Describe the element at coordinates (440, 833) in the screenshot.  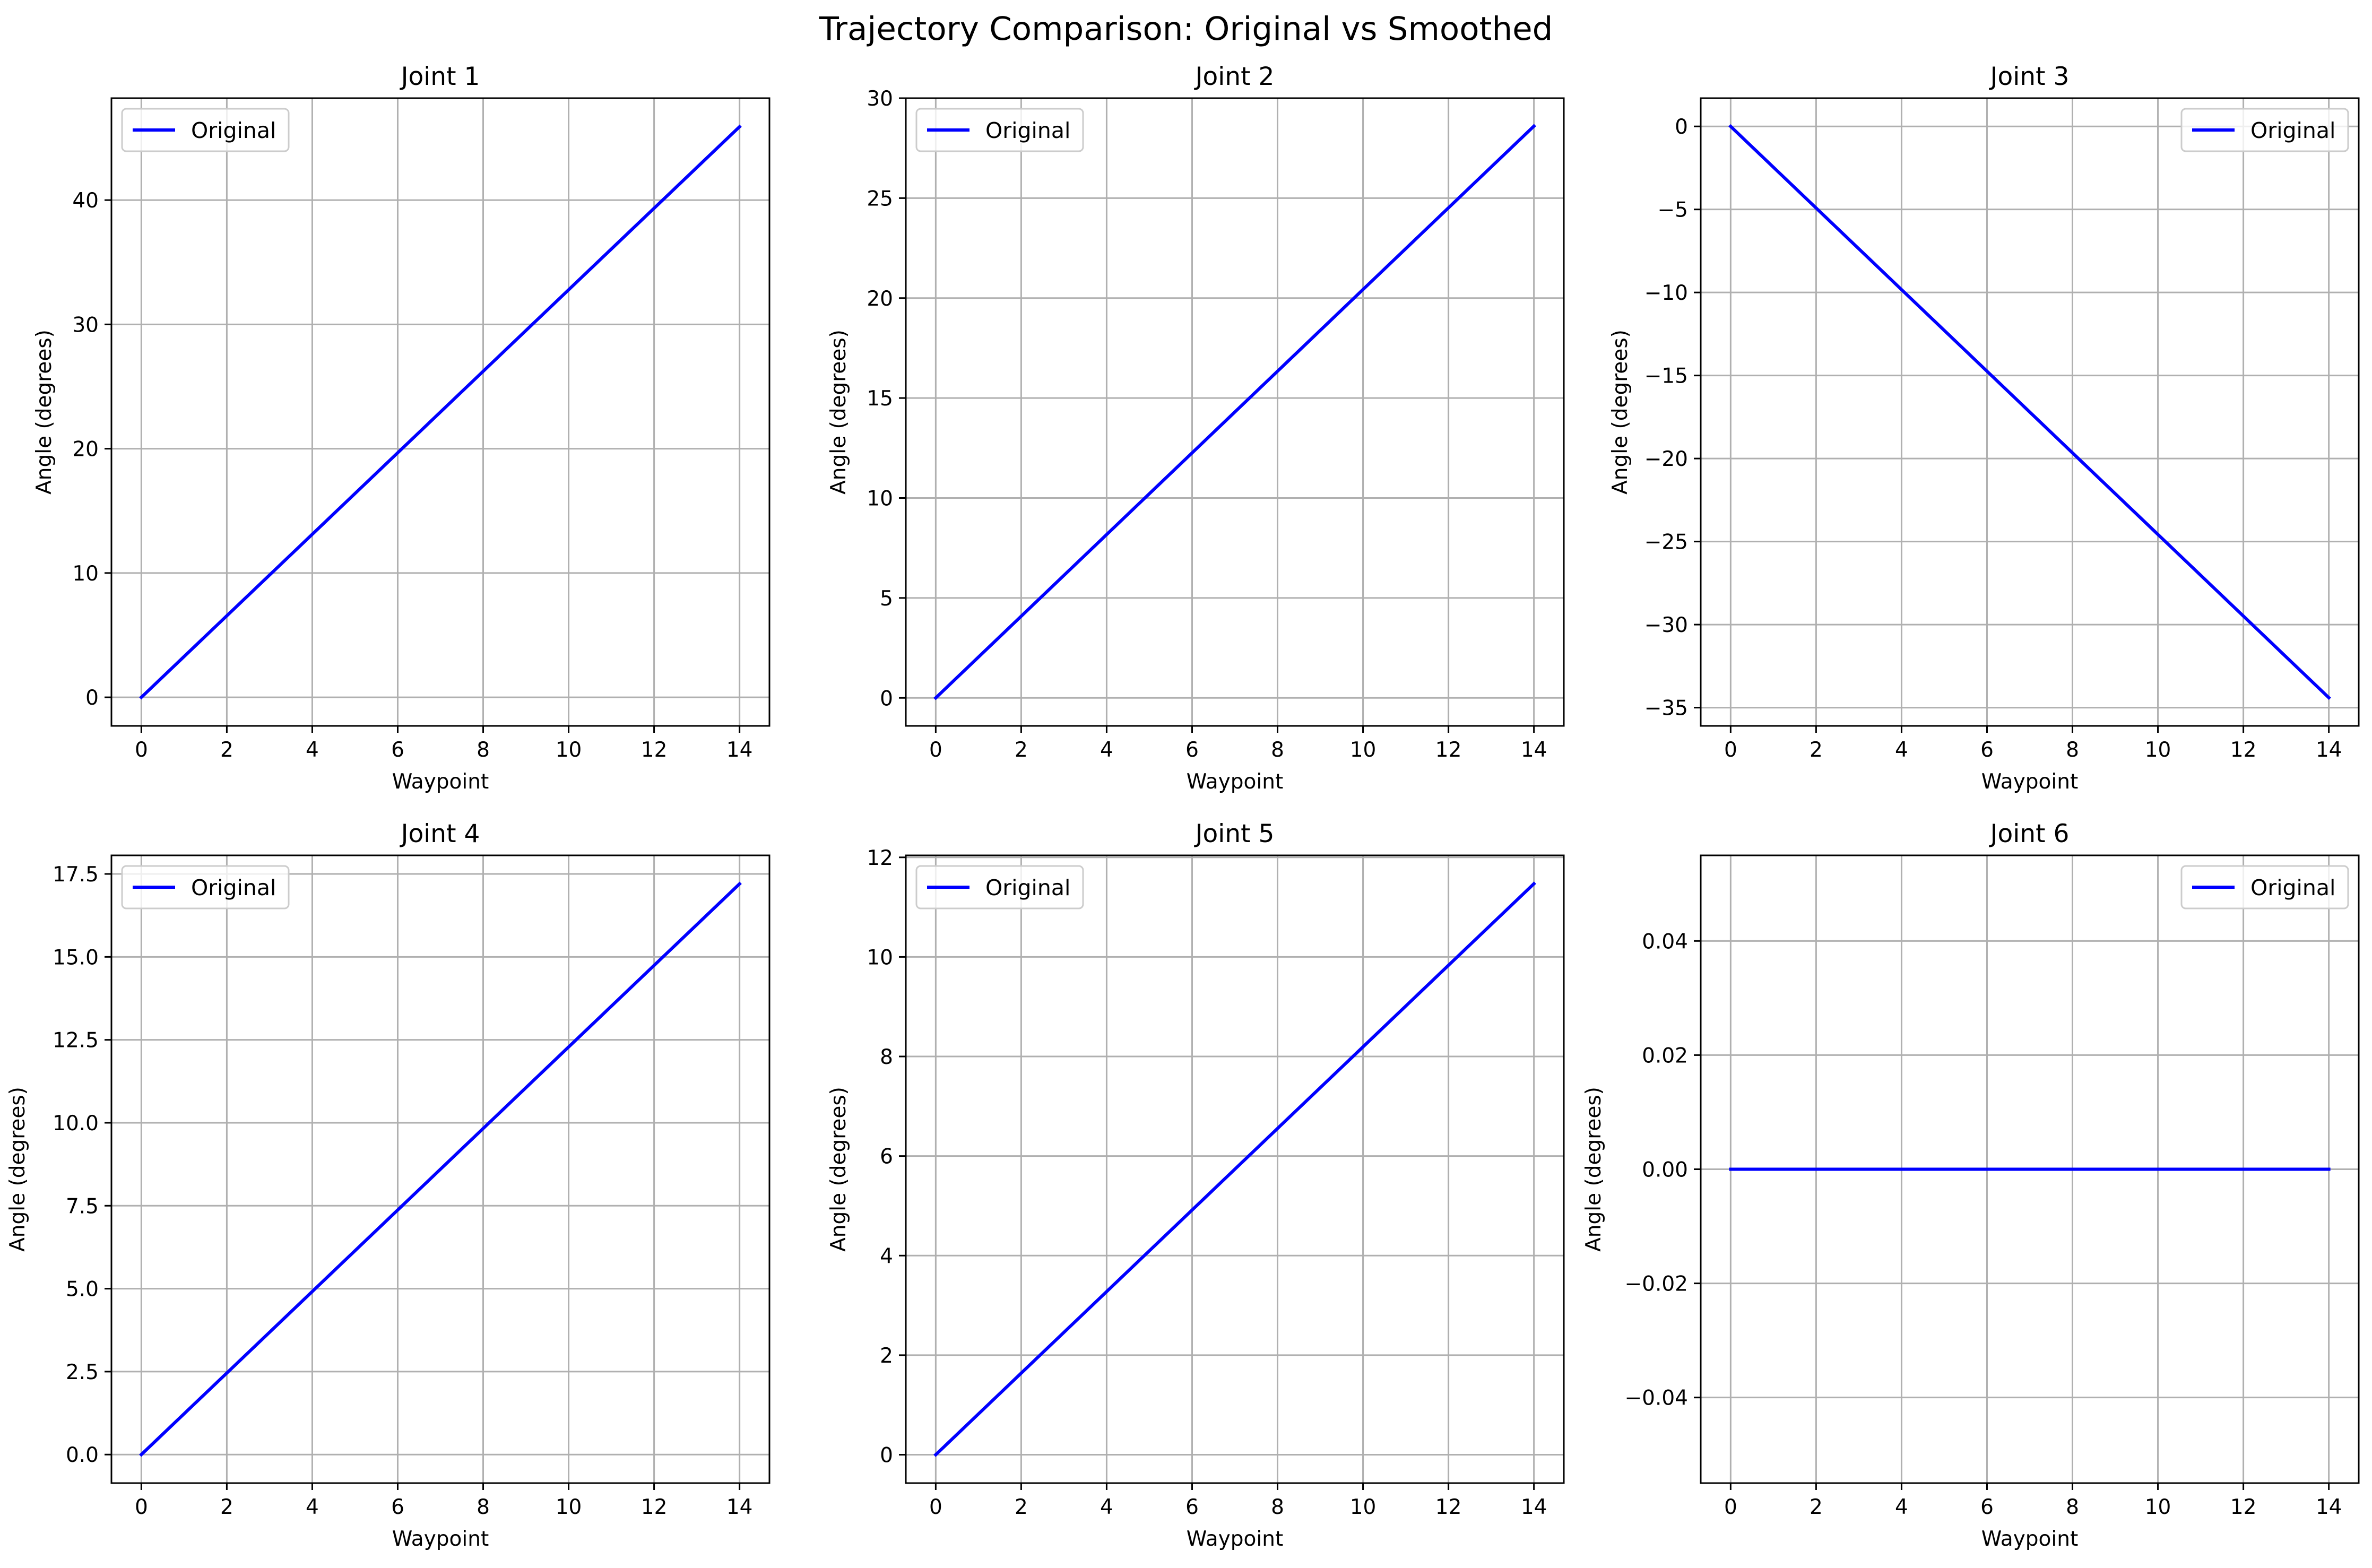
I see `subplot-title: Joint 4` at that location.